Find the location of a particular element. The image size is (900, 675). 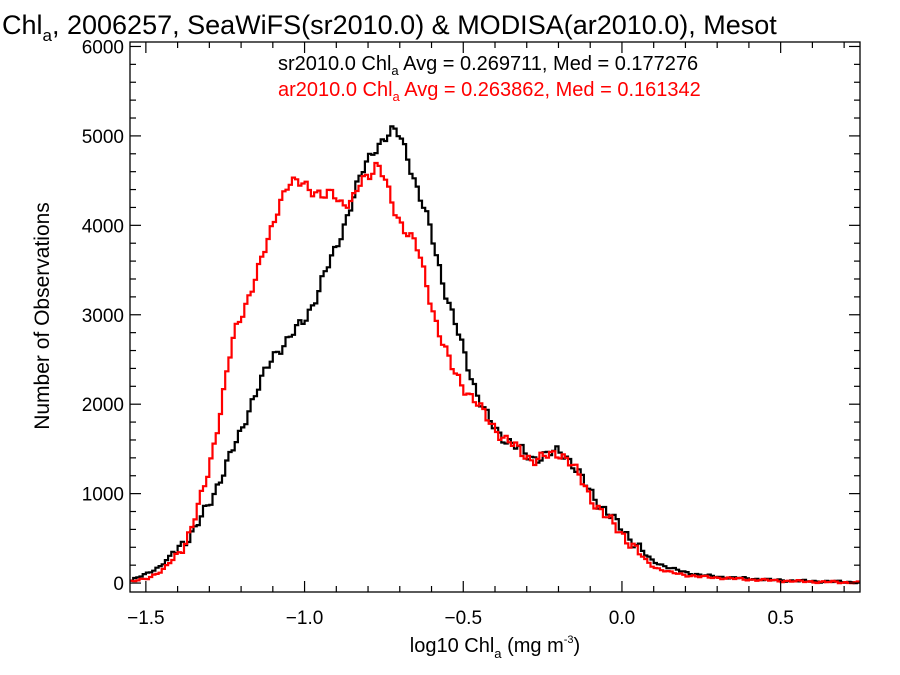

x-tick-label: −1.0 is located at coordinates (305, 618).